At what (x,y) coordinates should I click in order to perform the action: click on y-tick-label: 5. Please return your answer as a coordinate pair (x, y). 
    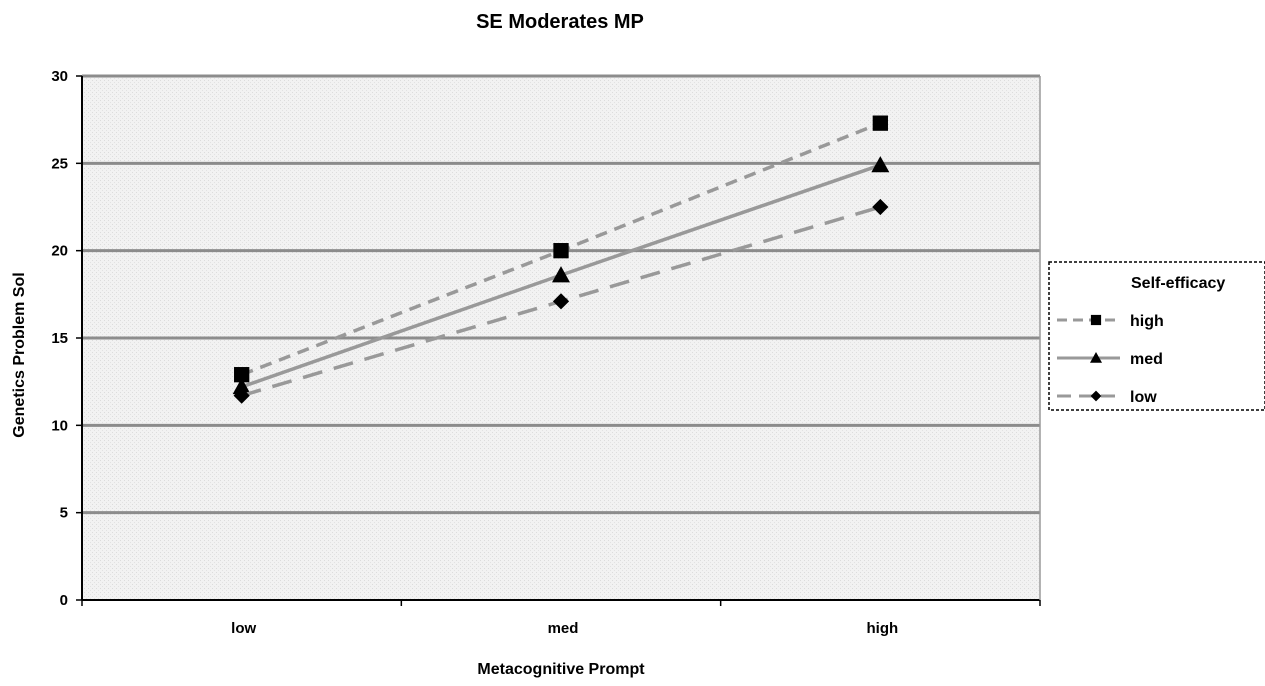
    Looking at the image, I should click on (64, 513).